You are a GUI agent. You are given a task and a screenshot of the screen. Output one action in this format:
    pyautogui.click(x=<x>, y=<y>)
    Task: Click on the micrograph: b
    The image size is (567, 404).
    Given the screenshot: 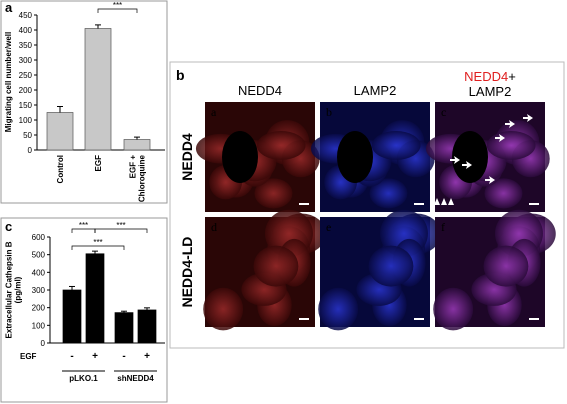 What is the action you would take?
    pyautogui.click(x=372, y=157)
    